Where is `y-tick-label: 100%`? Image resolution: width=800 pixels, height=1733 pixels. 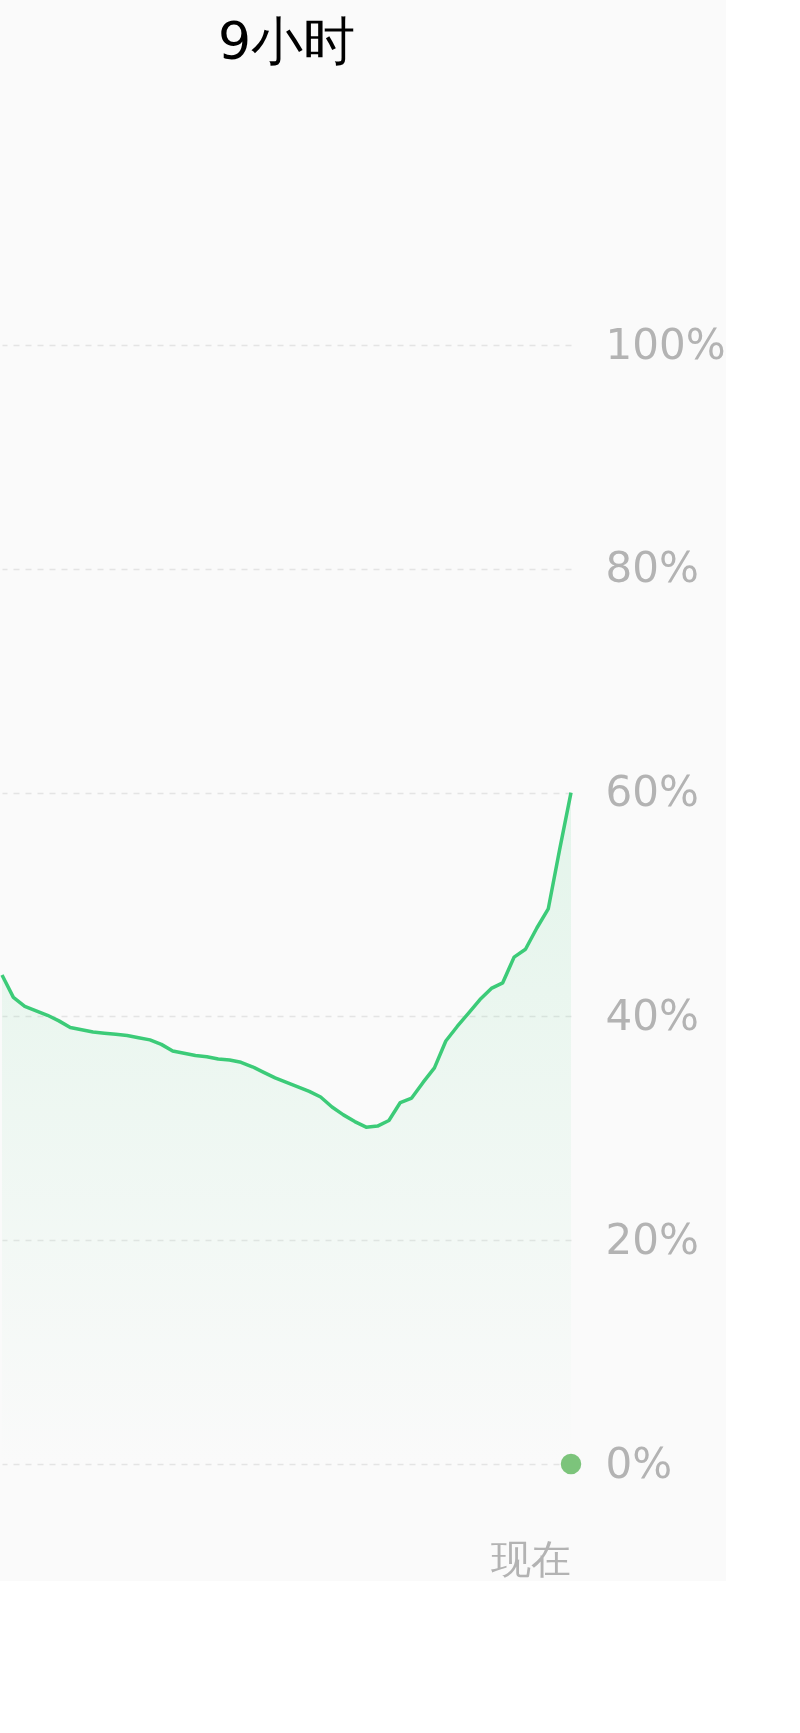
y-tick-label: 100% is located at coordinates (665, 344).